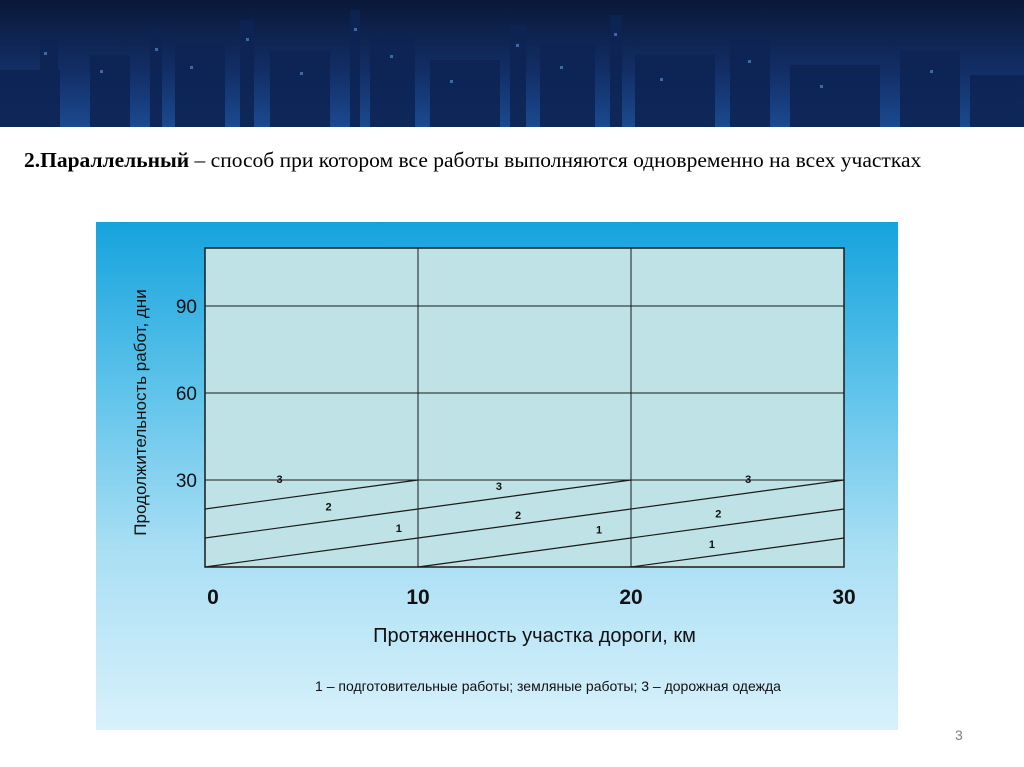 The image size is (1024, 767). I want to click on x-tick-label: 30, so click(843, 597).